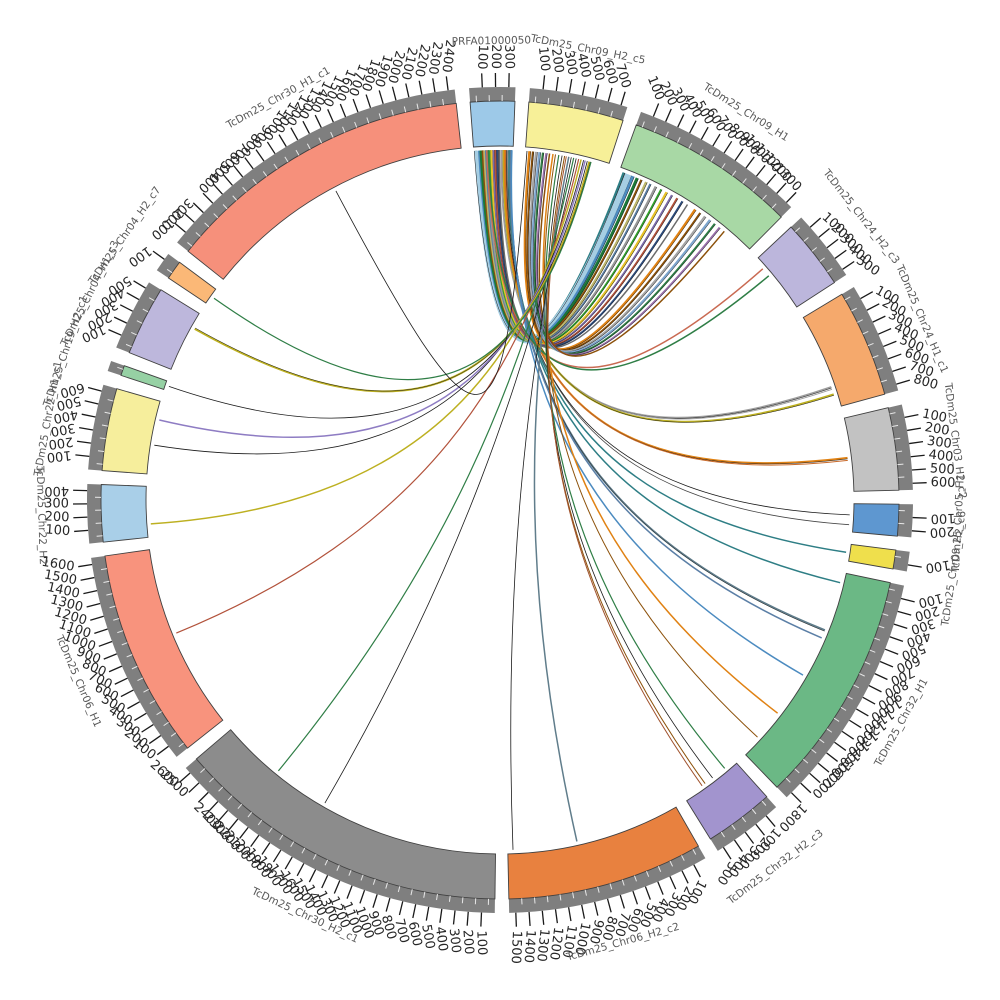 This screenshot has height=1000, width=1000. Describe the element at coordinates (435, 58) in the screenshot. I see `tick-label: 2300` at that location.